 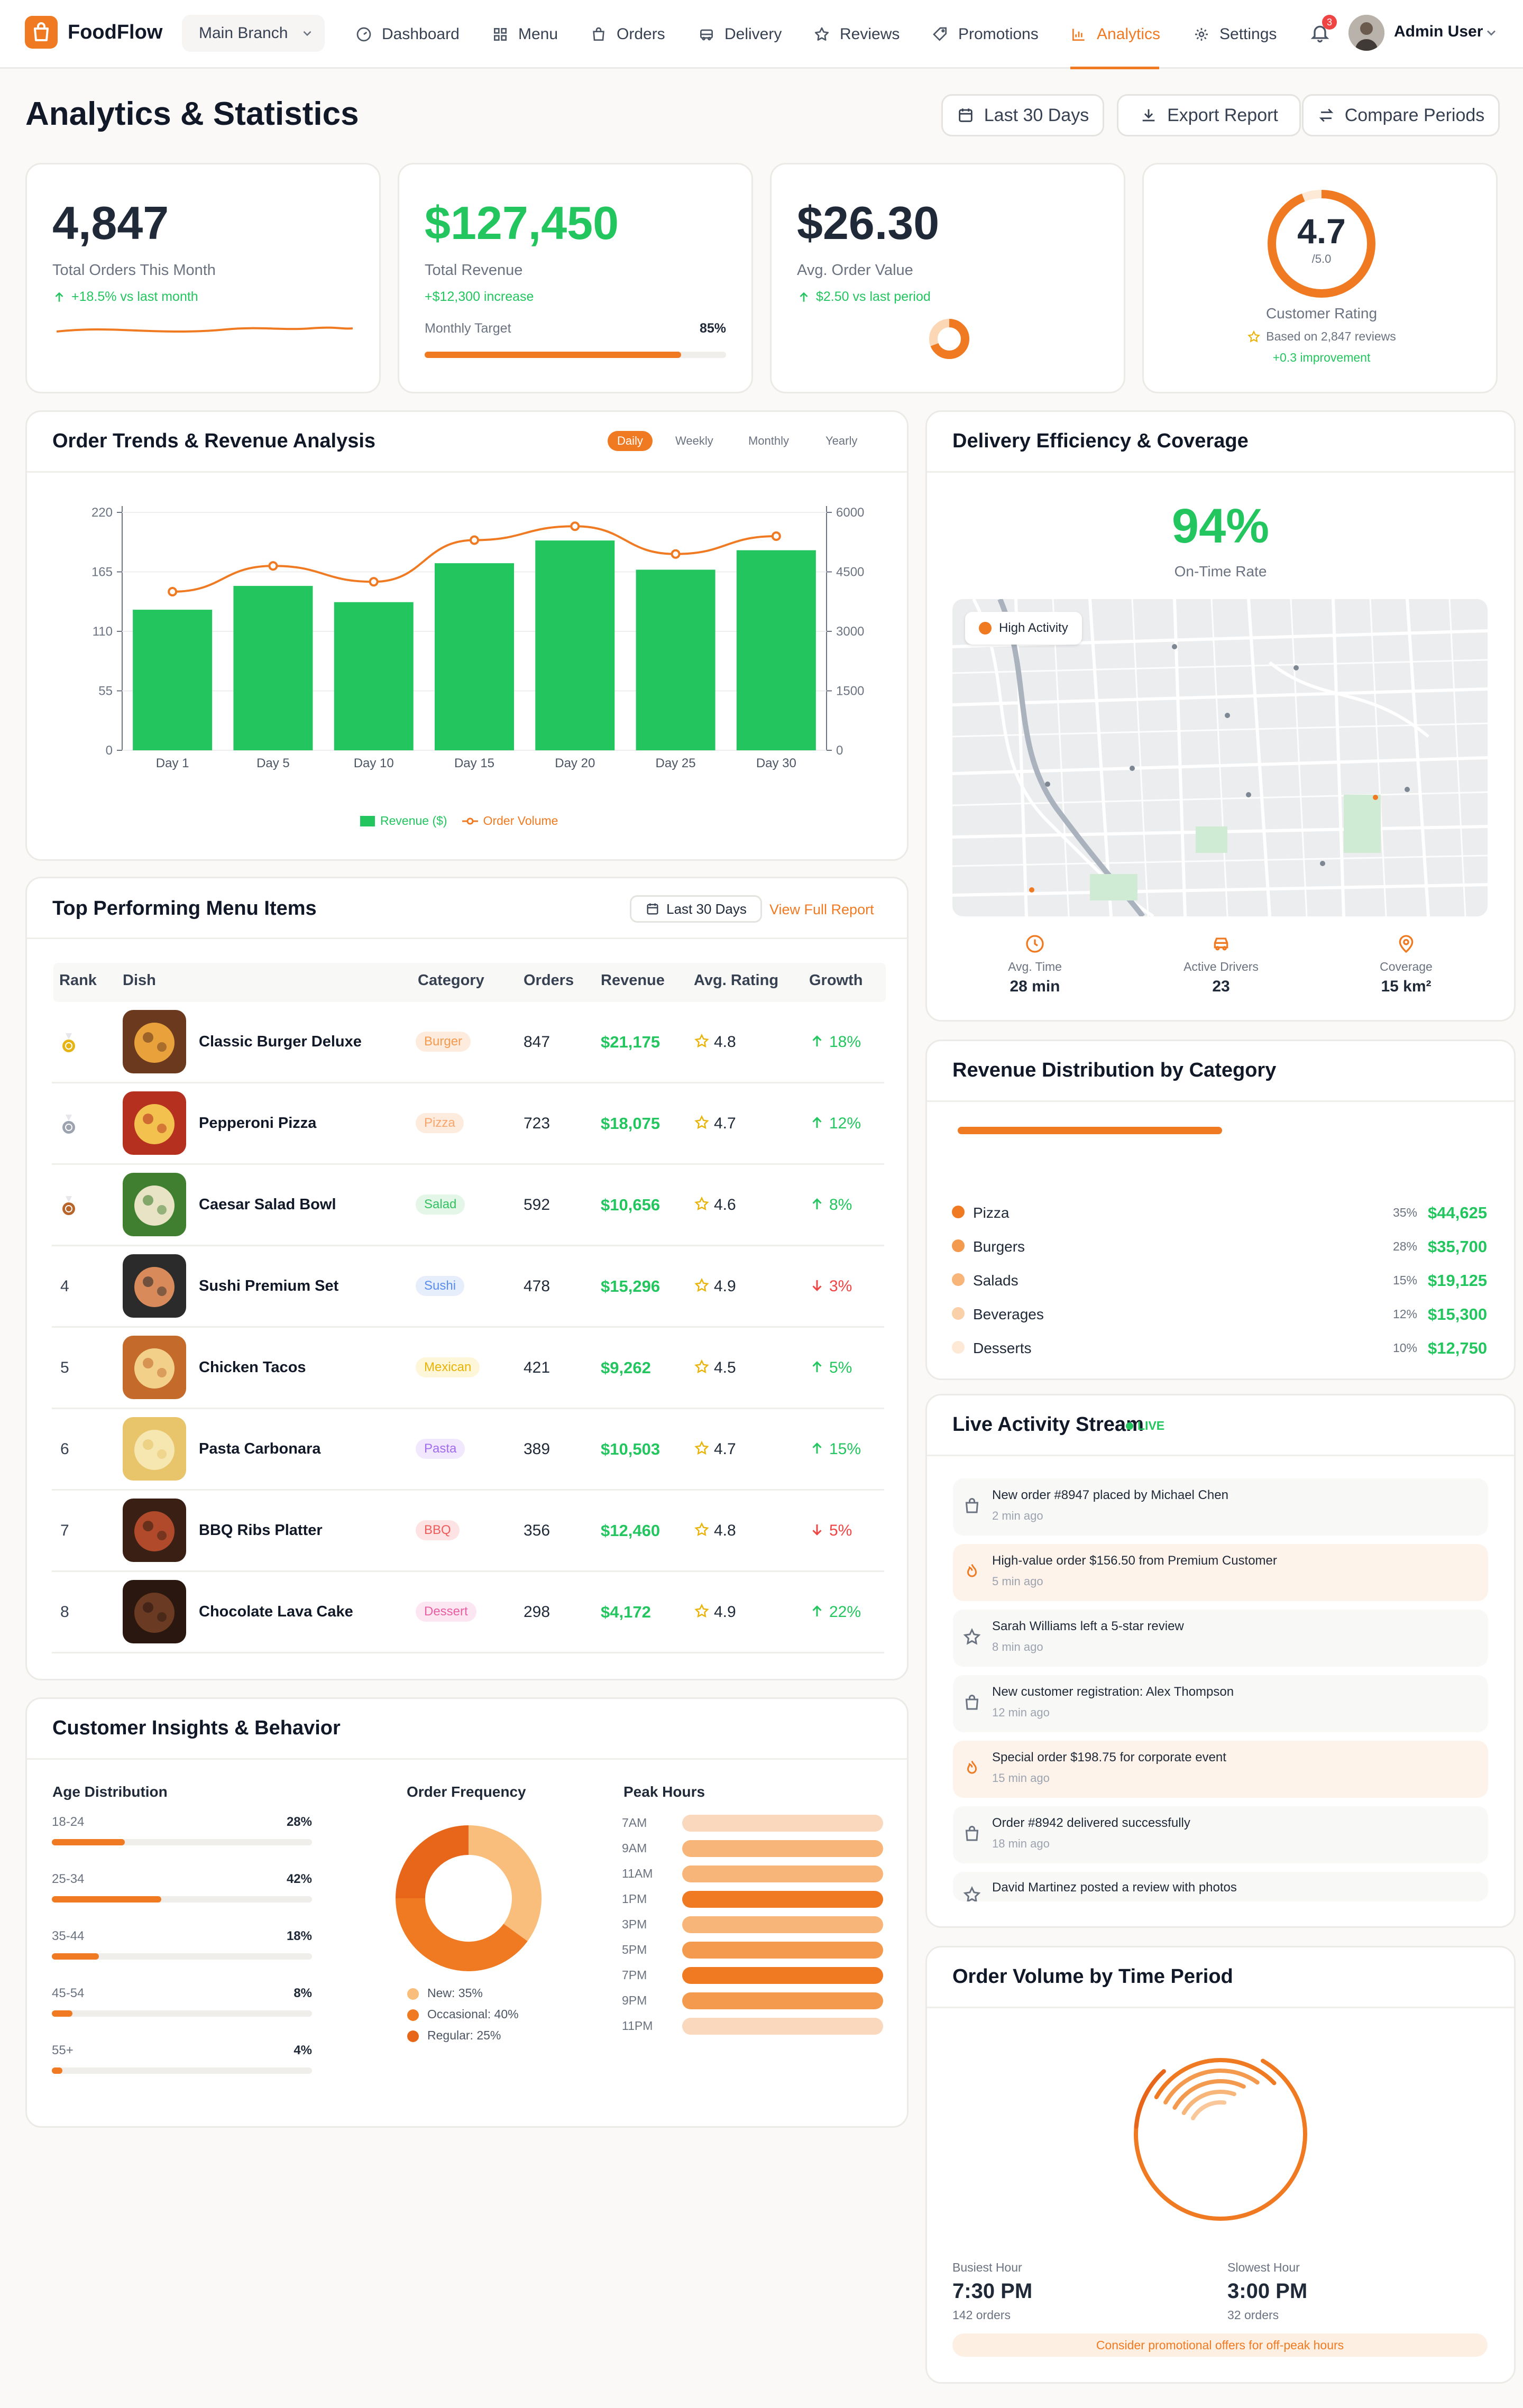 What do you see at coordinates (998, 34) in the screenshot?
I see `nav-label: Promotions` at bounding box center [998, 34].